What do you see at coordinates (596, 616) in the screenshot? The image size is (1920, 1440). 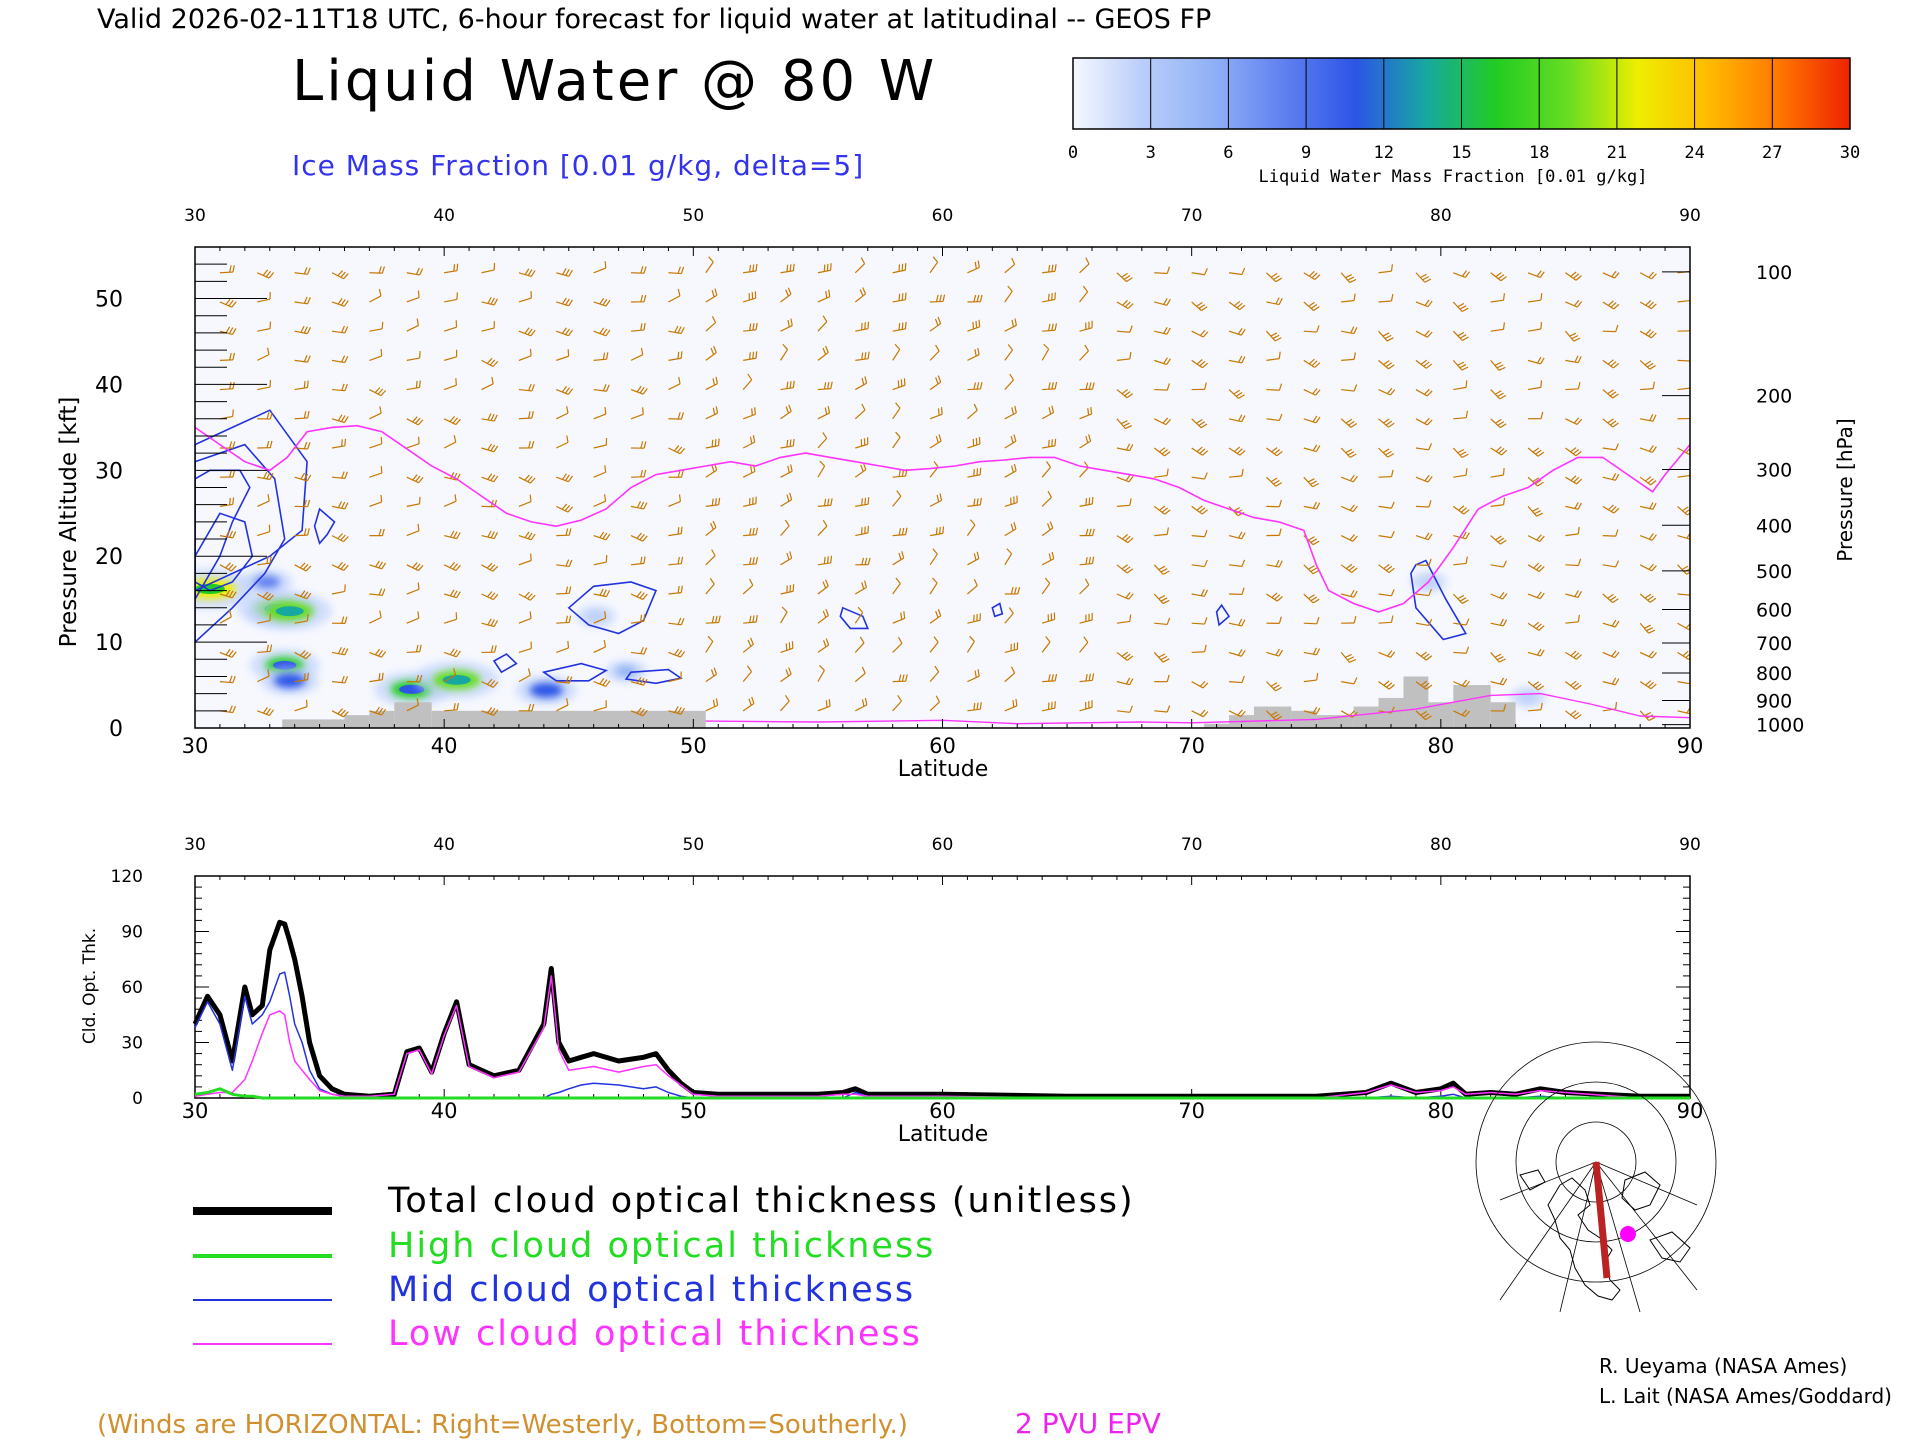 I see `liquid-water-blob` at bounding box center [596, 616].